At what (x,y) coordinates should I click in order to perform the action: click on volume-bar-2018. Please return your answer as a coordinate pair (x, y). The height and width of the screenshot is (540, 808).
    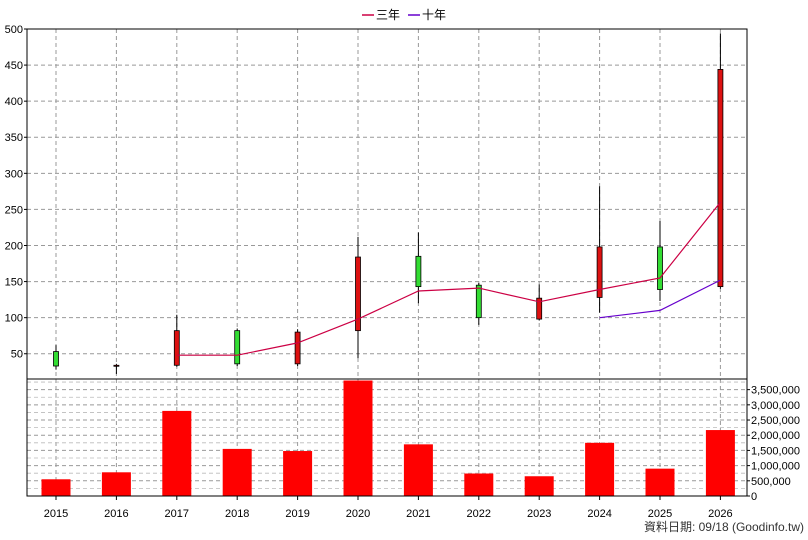
    Looking at the image, I should click on (237, 472).